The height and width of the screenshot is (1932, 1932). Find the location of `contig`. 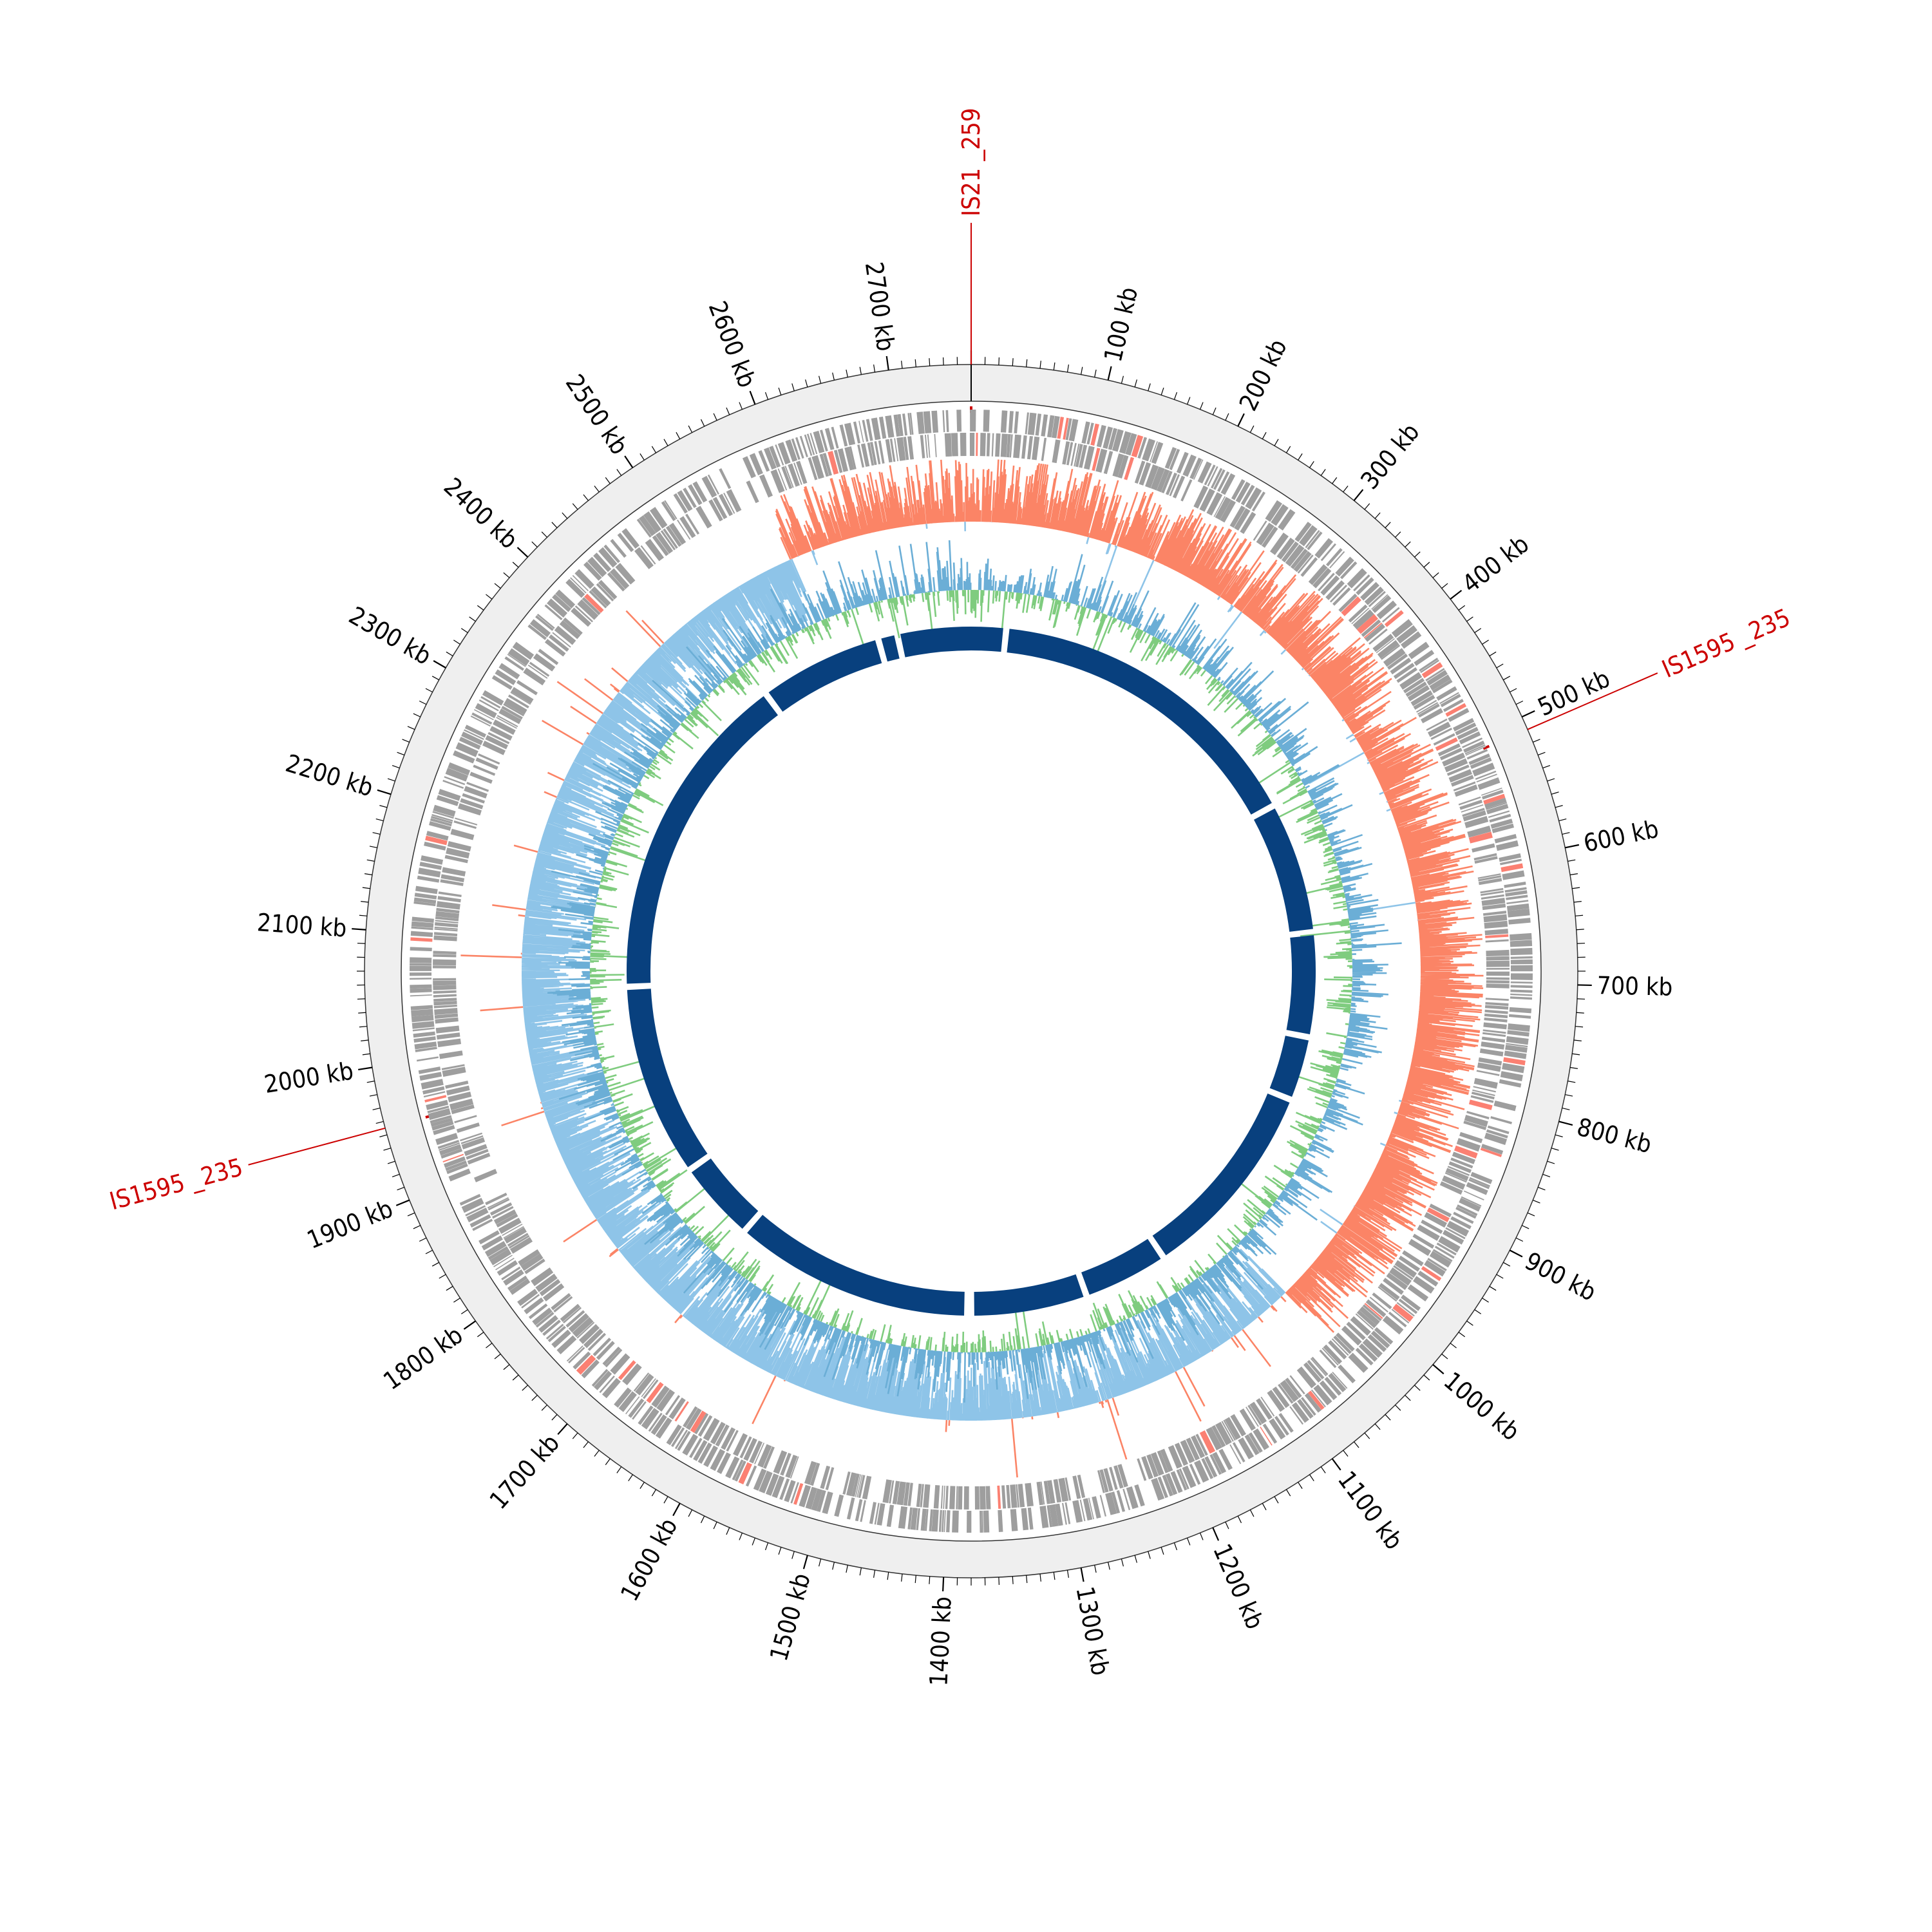

contig is located at coordinates (702, 840).